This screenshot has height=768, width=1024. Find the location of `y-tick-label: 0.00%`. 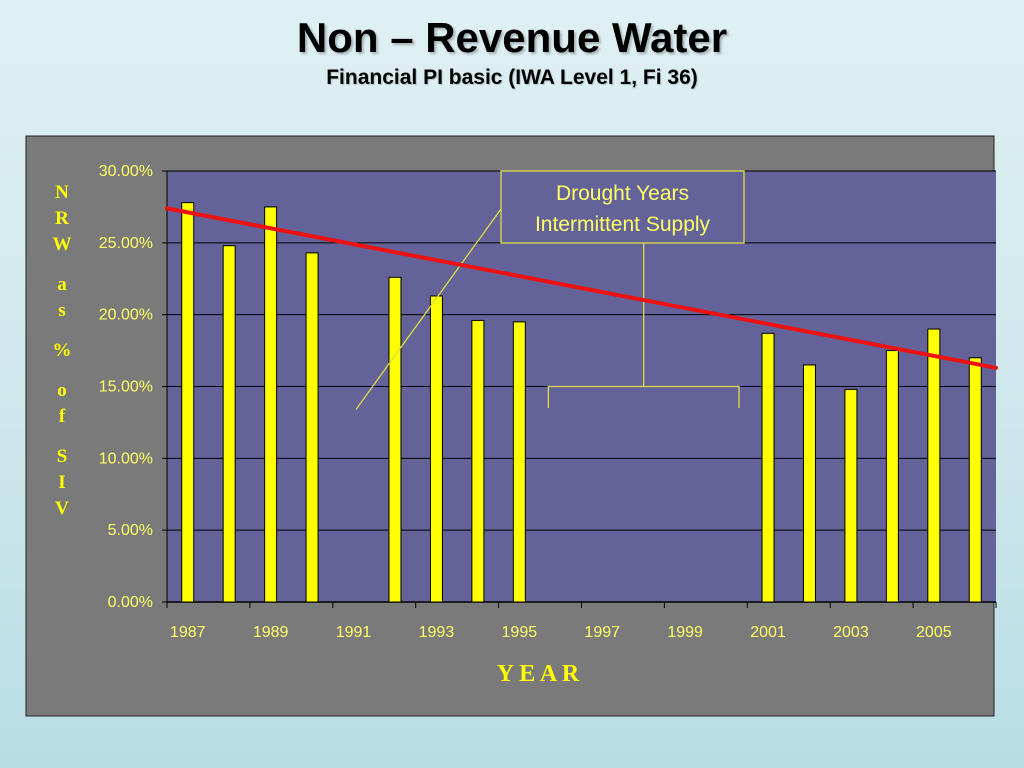

y-tick-label: 0.00% is located at coordinates (130, 602).